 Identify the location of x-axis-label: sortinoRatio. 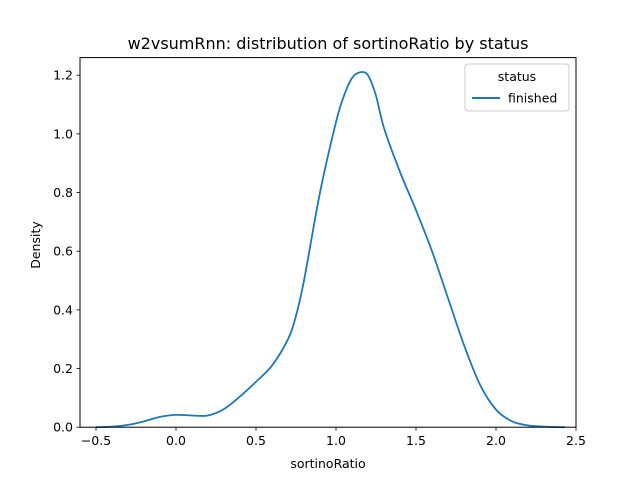
(327, 463).